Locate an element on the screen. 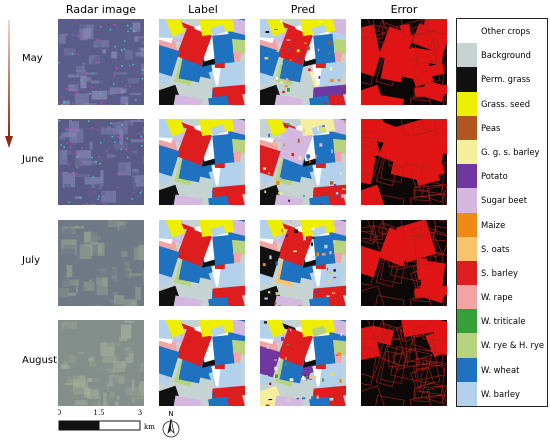  legend-label: Maize is located at coordinates (493, 224).